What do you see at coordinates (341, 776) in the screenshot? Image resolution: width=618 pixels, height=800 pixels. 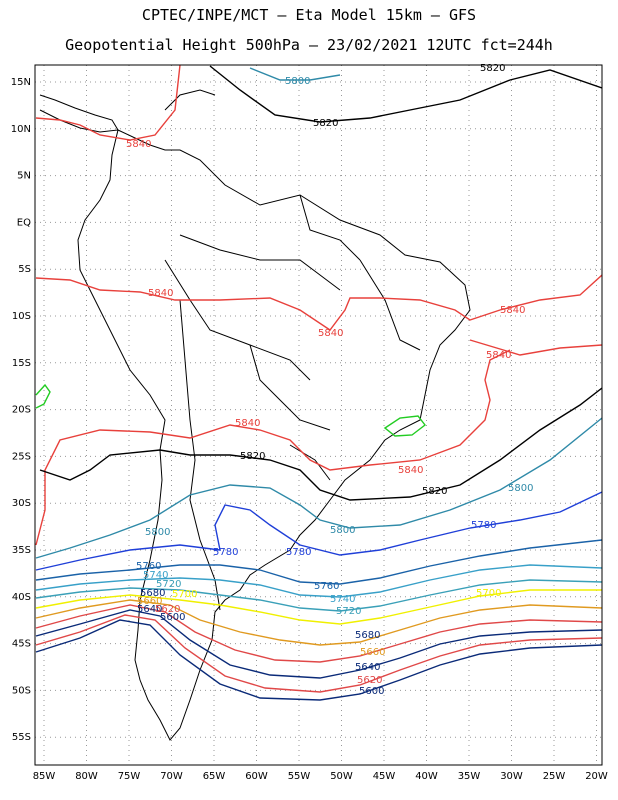 I see `lon-tick-label: 50W` at bounding box center [341, 776].